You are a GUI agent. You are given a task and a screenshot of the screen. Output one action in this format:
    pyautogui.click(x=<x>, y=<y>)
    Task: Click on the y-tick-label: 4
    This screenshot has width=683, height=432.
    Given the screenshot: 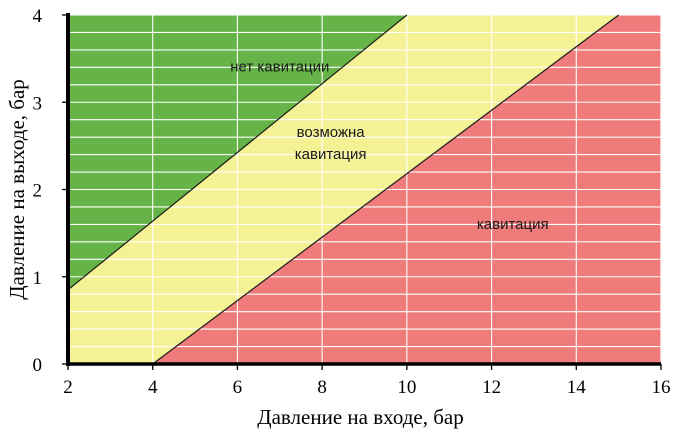 What is the action you would take?
    pyautogui.click(x=38, y=16)
    